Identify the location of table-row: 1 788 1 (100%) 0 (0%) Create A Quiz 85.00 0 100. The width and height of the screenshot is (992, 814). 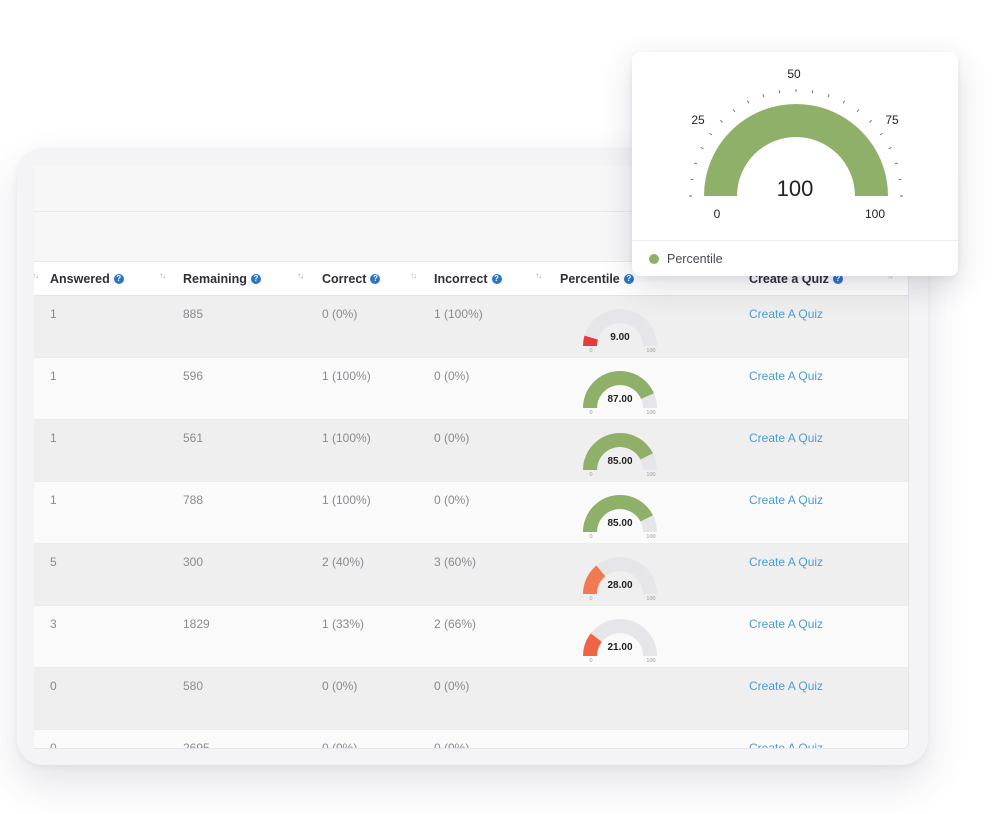
(471, 513).